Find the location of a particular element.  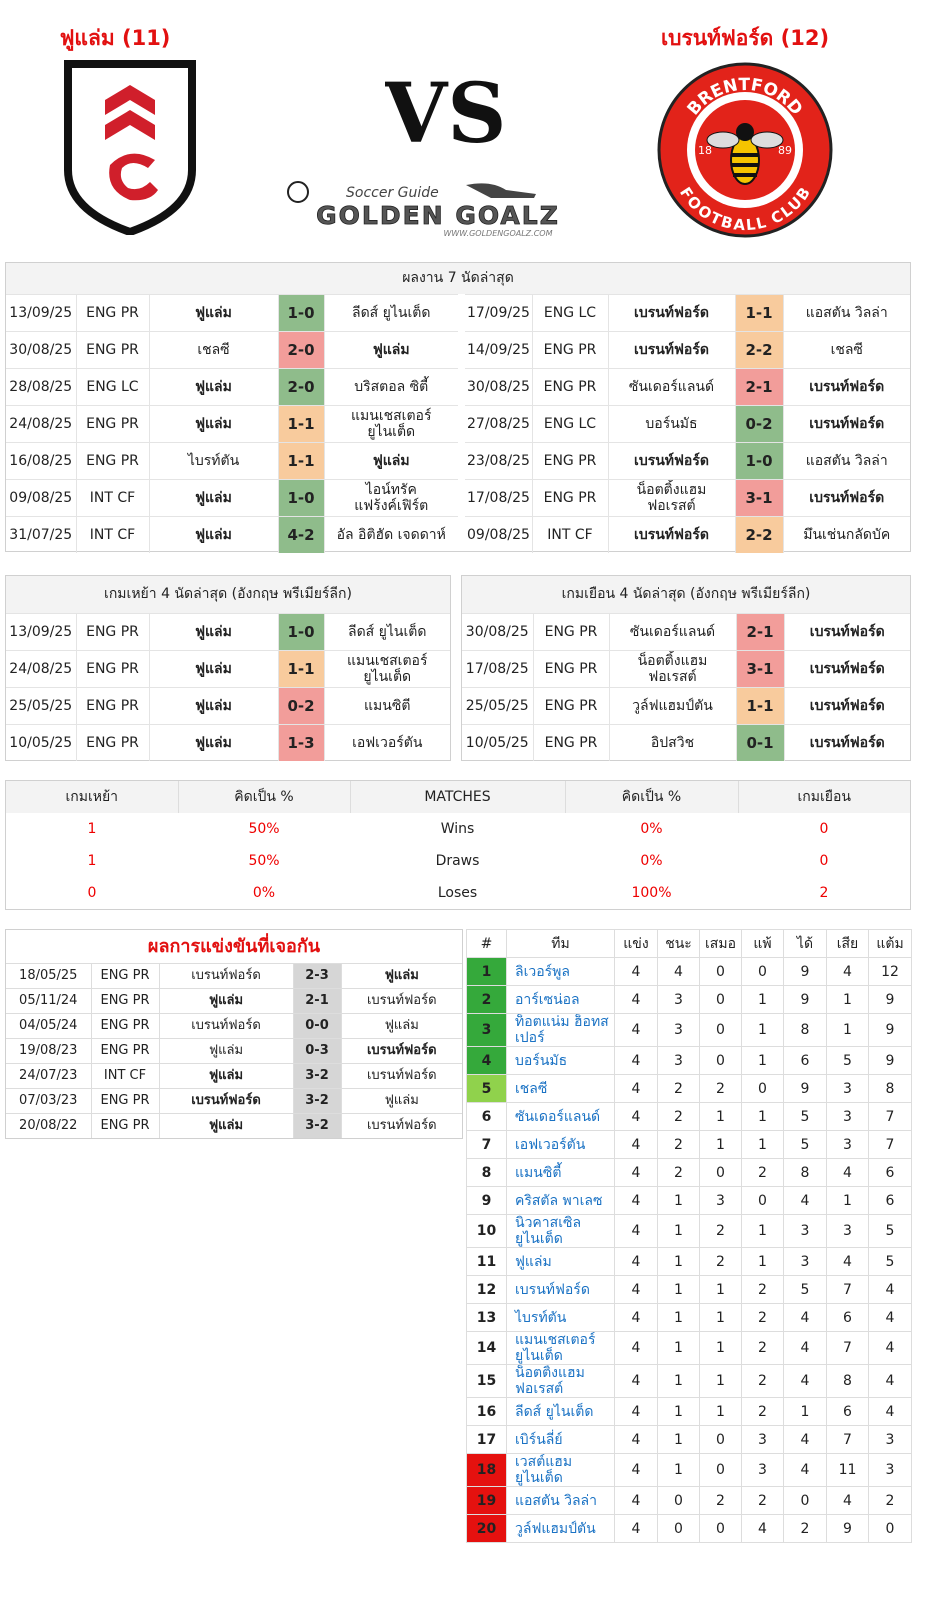

cell-date: 24/08/25 is located at coordinates (41, 424).